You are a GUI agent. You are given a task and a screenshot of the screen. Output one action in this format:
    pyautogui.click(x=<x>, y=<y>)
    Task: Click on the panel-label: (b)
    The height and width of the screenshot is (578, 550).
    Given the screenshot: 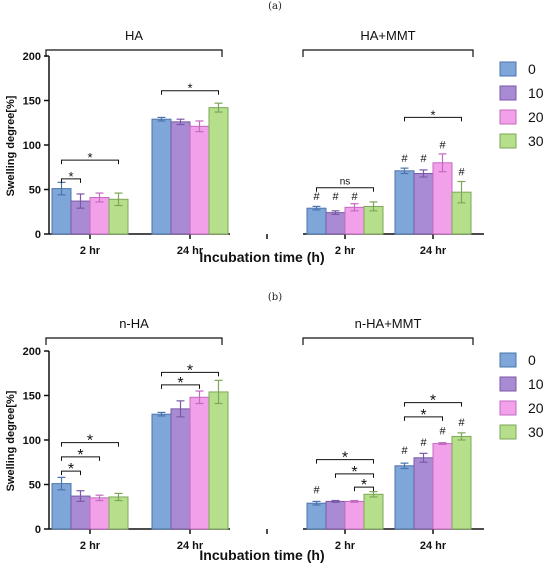 What is the action you would take?
    pyautogui.click(x=275, y=297)
    